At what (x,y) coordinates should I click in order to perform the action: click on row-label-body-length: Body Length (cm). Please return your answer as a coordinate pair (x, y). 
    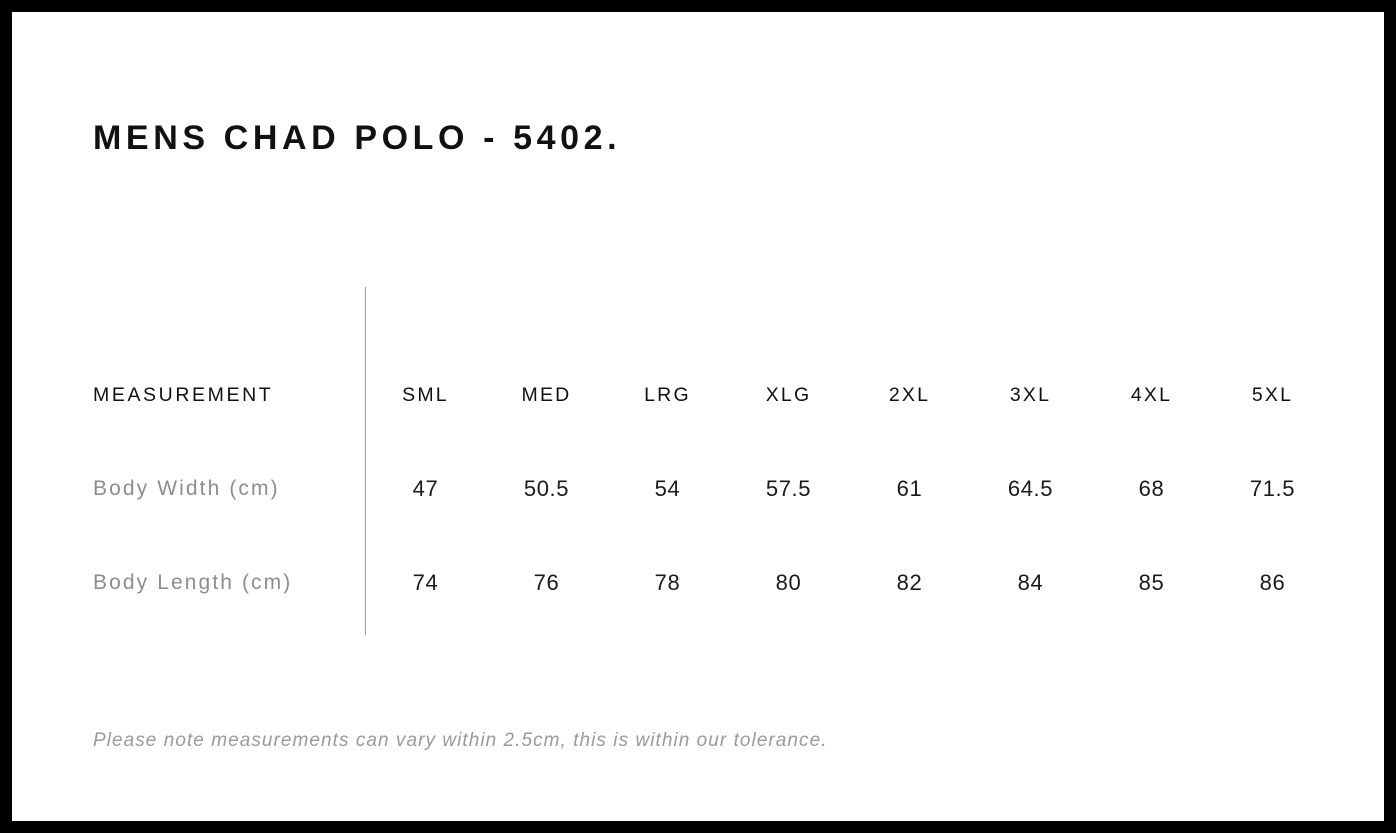
    Looking at the image, I should click on (193, 582).